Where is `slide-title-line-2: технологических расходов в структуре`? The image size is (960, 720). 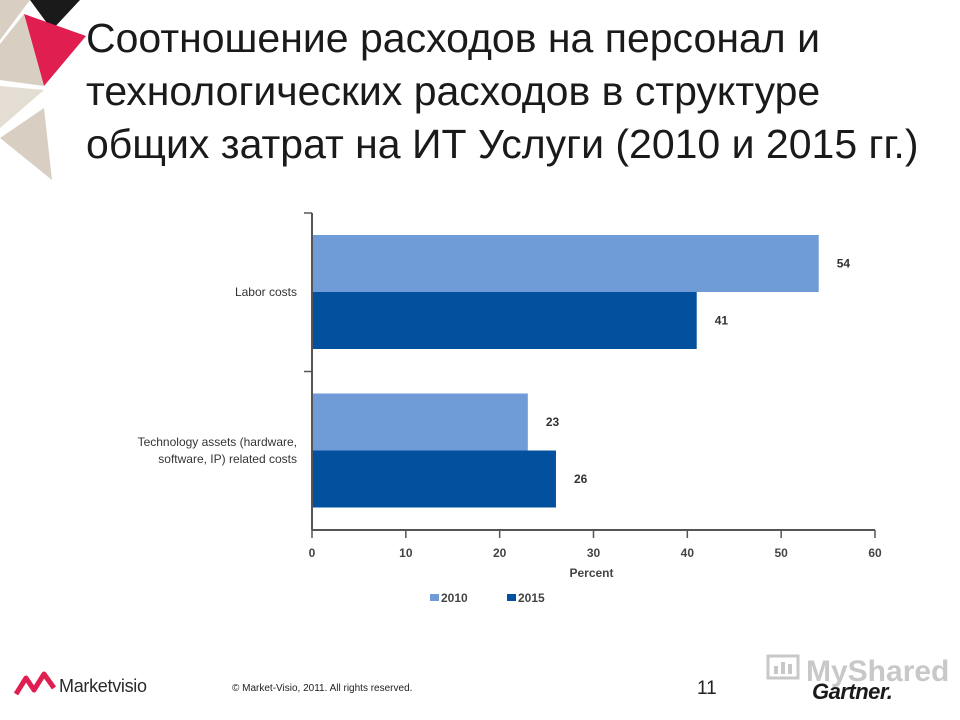 slide-title-line-2: технологических расходов в структуре is located at coordinates (453, 91).